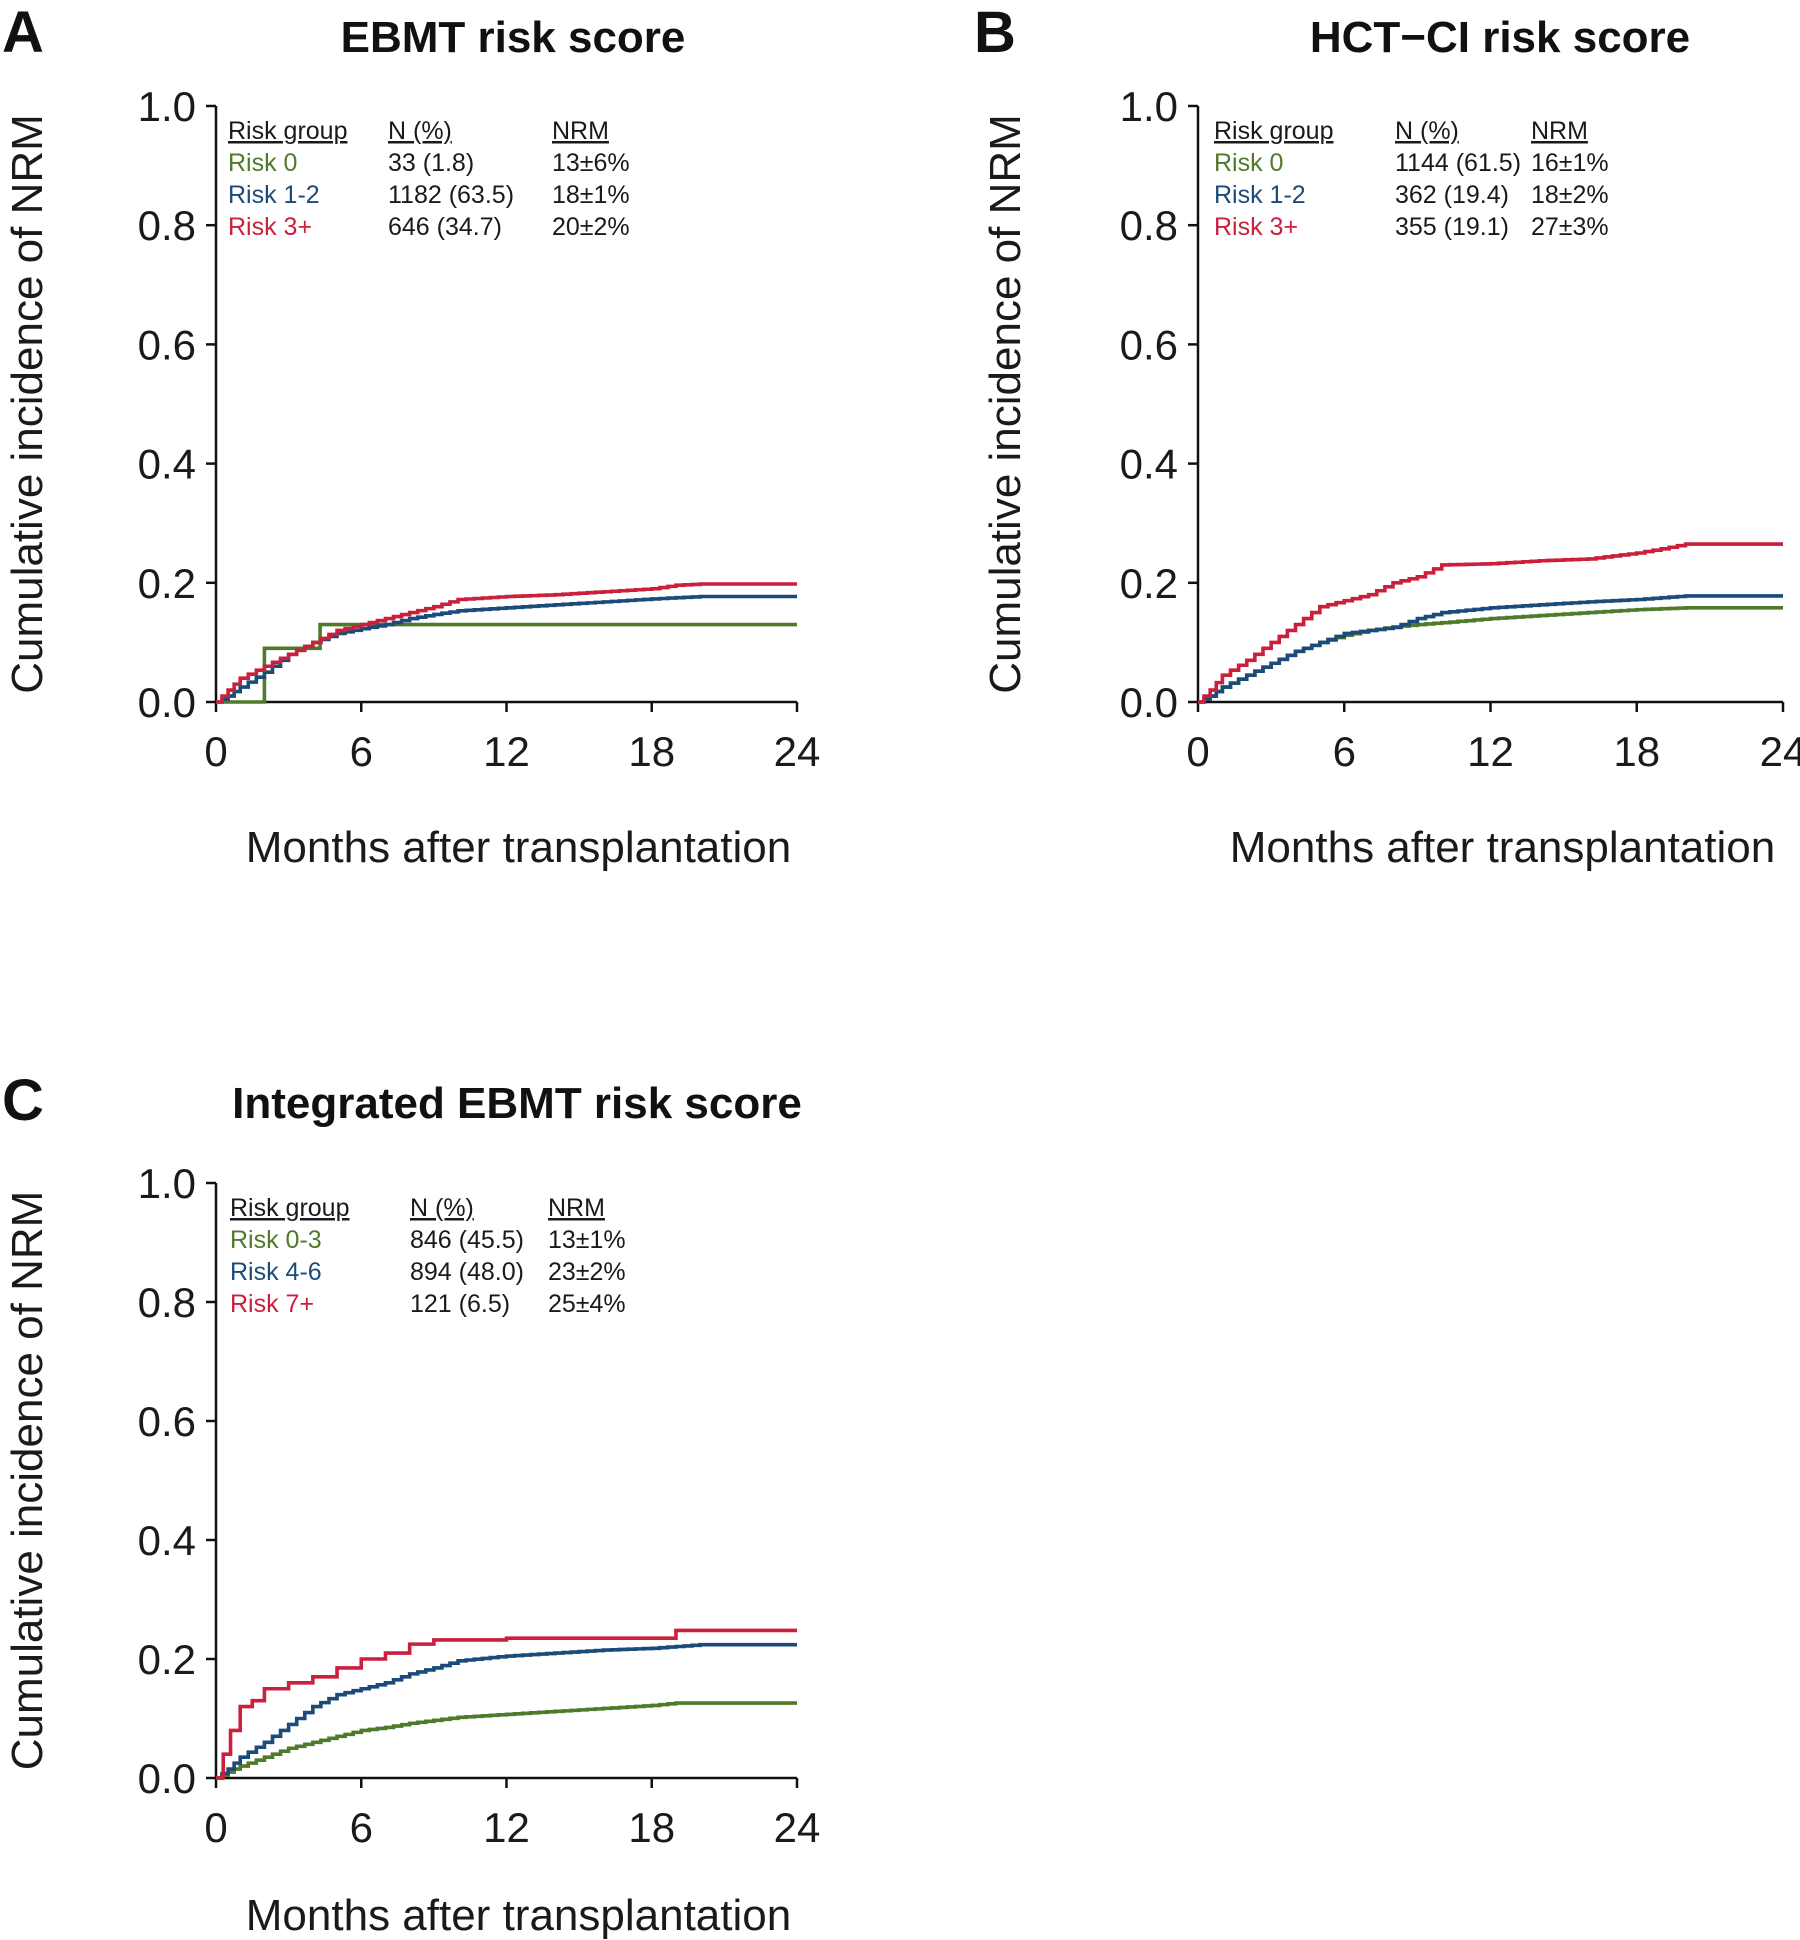 The height and width of the screenshot is (1940, 1800). Describe the element at coordinates (1570, 227) in the screenshot. I see `legend-nrm-value: 27±3%` at that location.